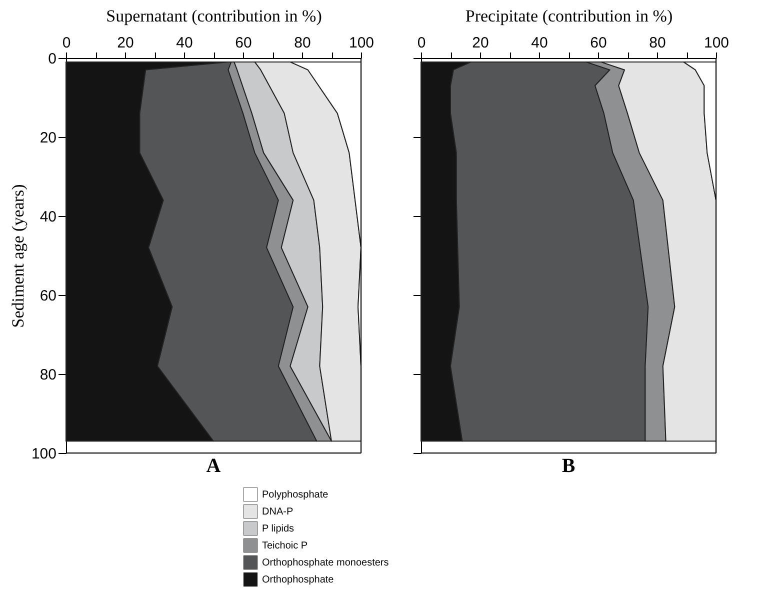 Image resolution: width=763 pixels, height=613 pixels. Describe the element at coordinates (48, 296) in the screenshot. I see `y-tick-label: 60` at that location.